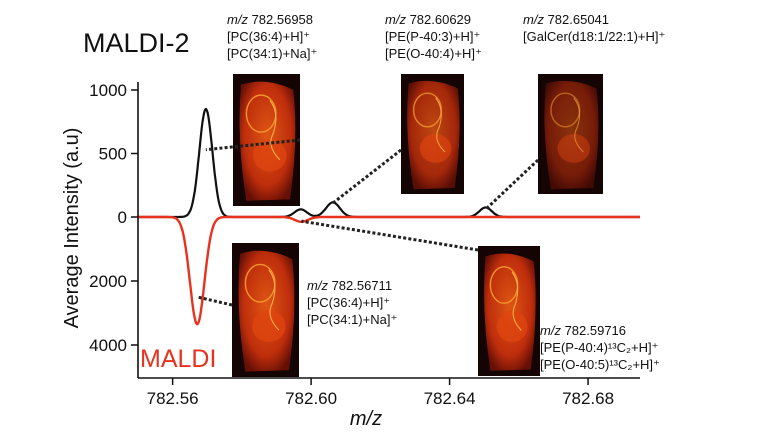 The height and width of the screenshot is (435, 768). Describe the element at coordinates (432, 134) in the screenshot. I see `ms-image-pe-maldi2` at that location.